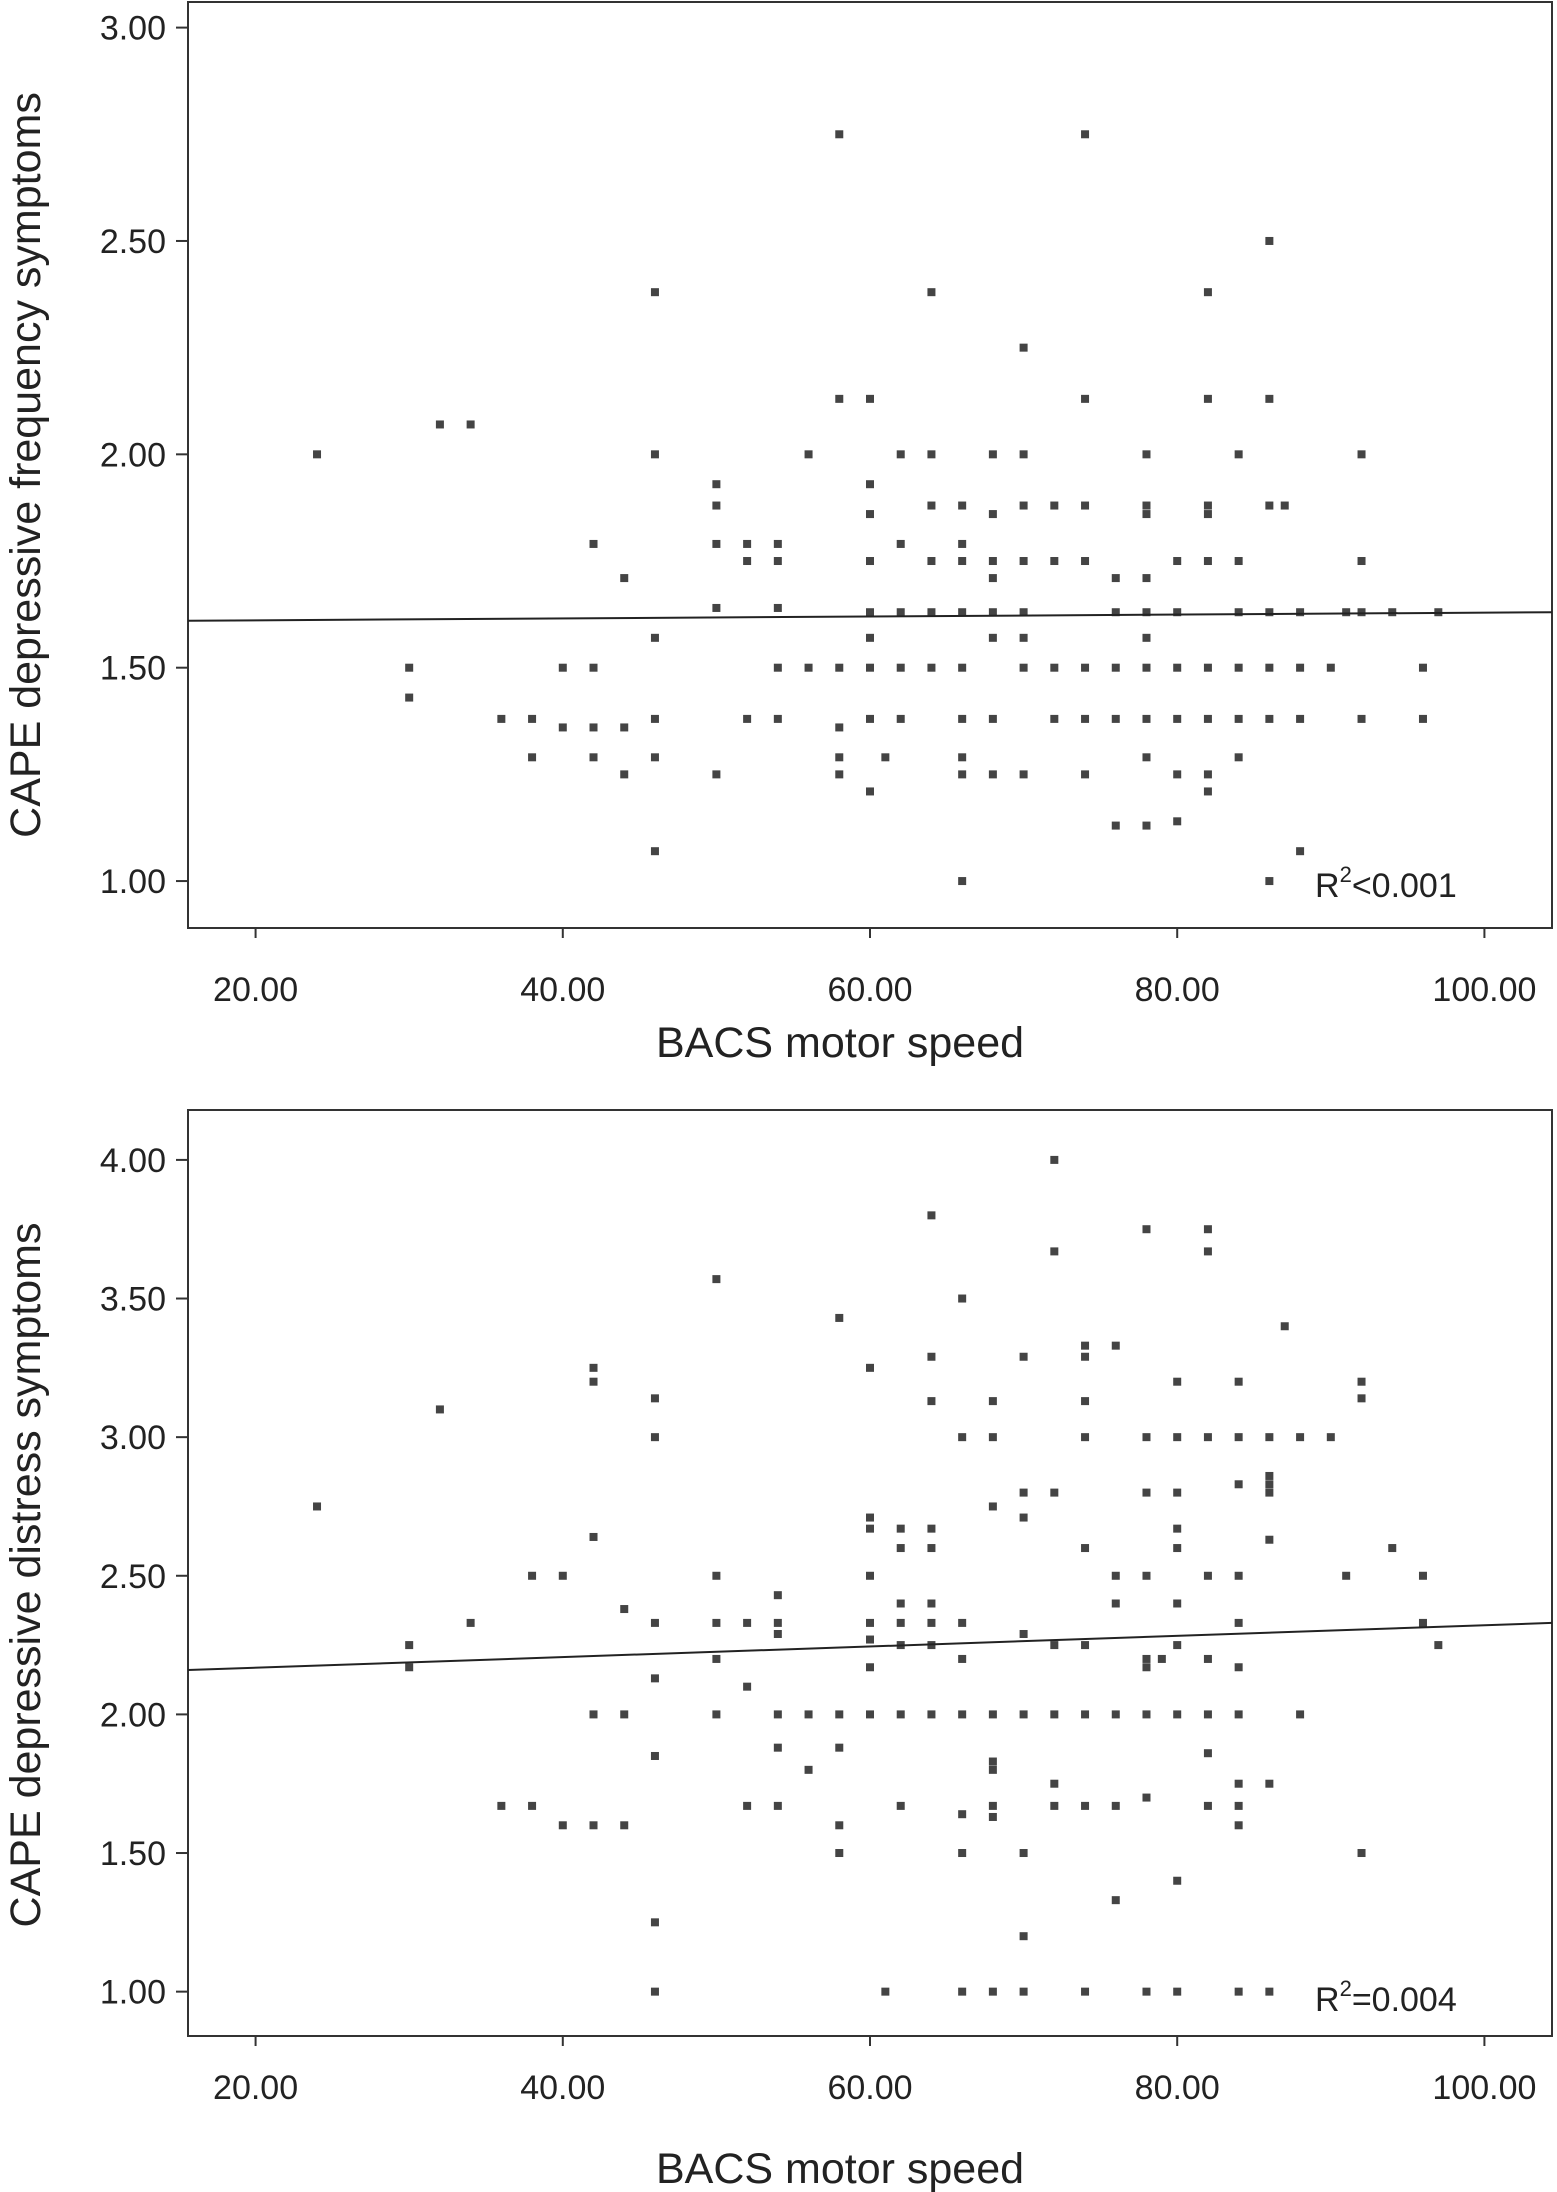 The width and height of the screenshot is (1557, 2192). What do you see at coordinates (26, 465) in the screenshot?
I see `y-axis-title: CAPE depressive frequency symptoms` at bounding box center [26, 465].